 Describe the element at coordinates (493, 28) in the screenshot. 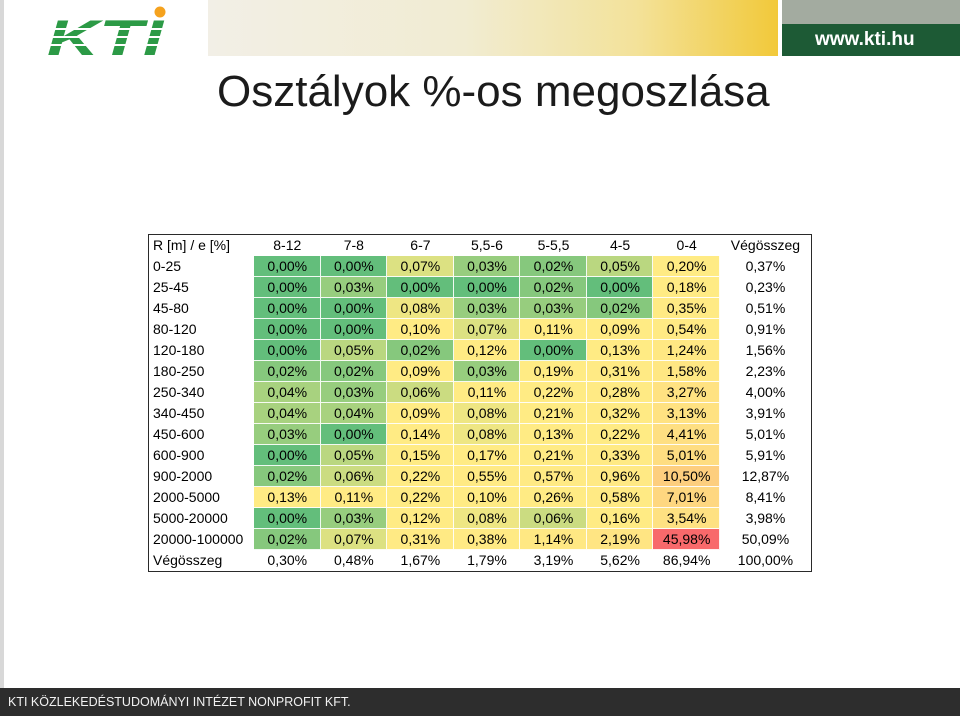

I see `header-gradient-band` at that location.